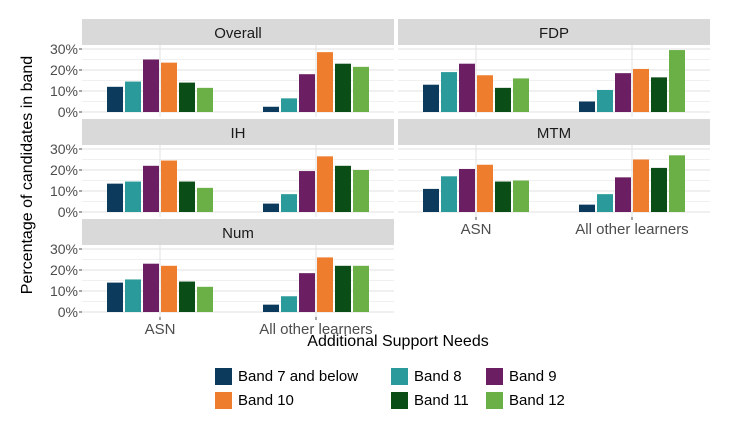 The height and width of the screenshot is (438, 730). I want to click on legend-label: Band 10, so click(266, 400).